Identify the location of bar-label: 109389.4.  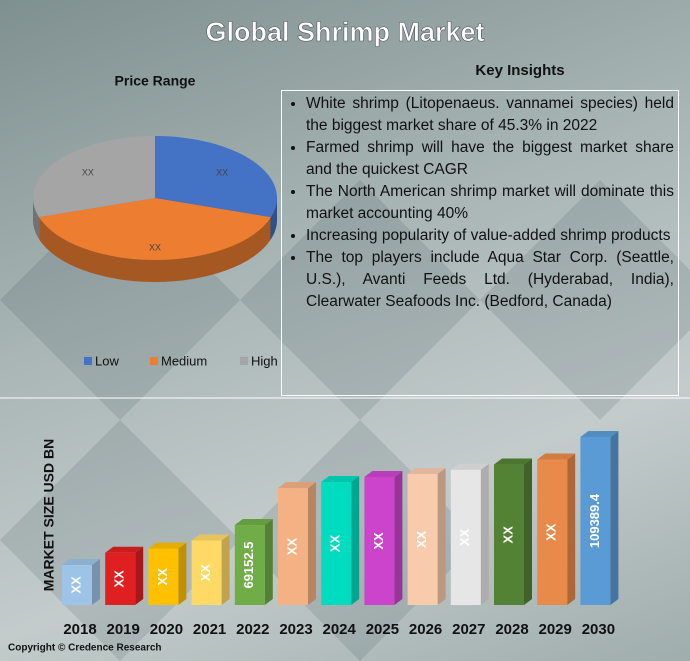
(594, 520).